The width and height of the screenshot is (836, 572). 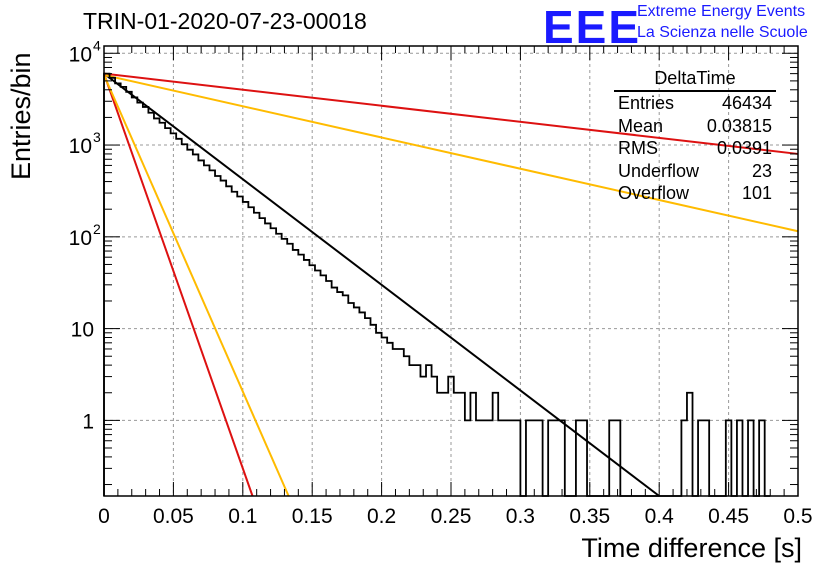 What do you see at coordinates (589, 516) in the screenshot?
I see `x-tick-label: 0.35` at bounding box center [589, 516].